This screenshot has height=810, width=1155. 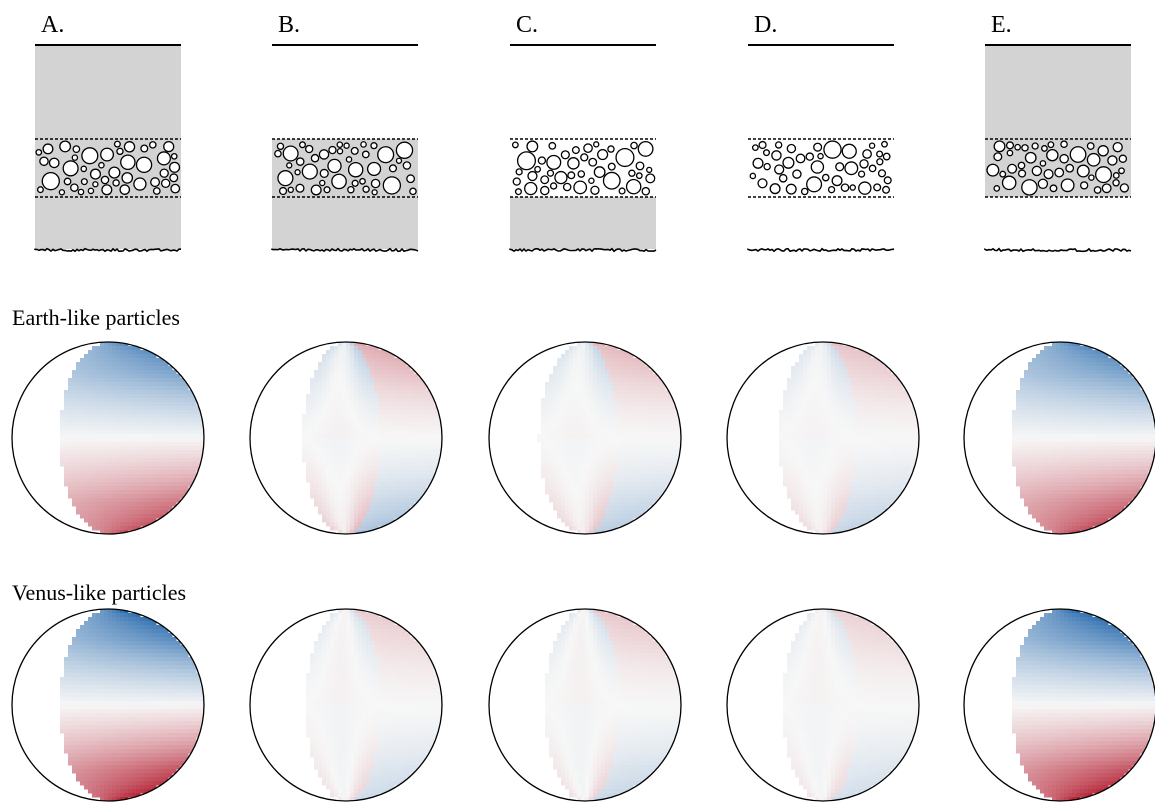 What do you see at coordinates (96, 318) in the screenshot?
I see `earth-row-title: Earth-like particles` at bounding box center [96, 318].